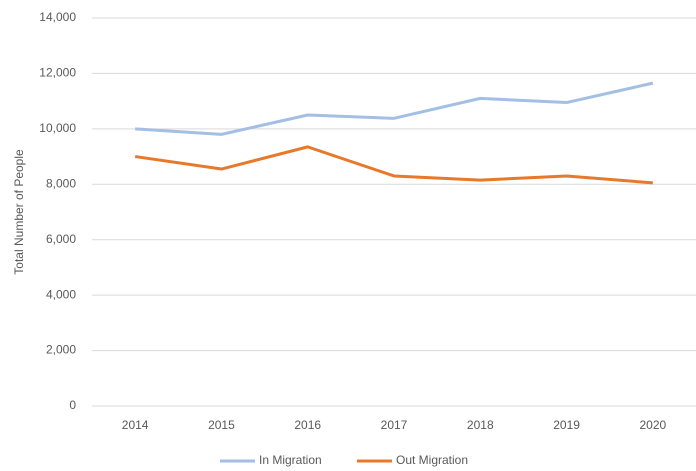 The height and width of the screenshot is (471, 696). Describe the element at coordinates (57, 128) in the screenshot. I see `y-tick-label: 10,000` at that location.